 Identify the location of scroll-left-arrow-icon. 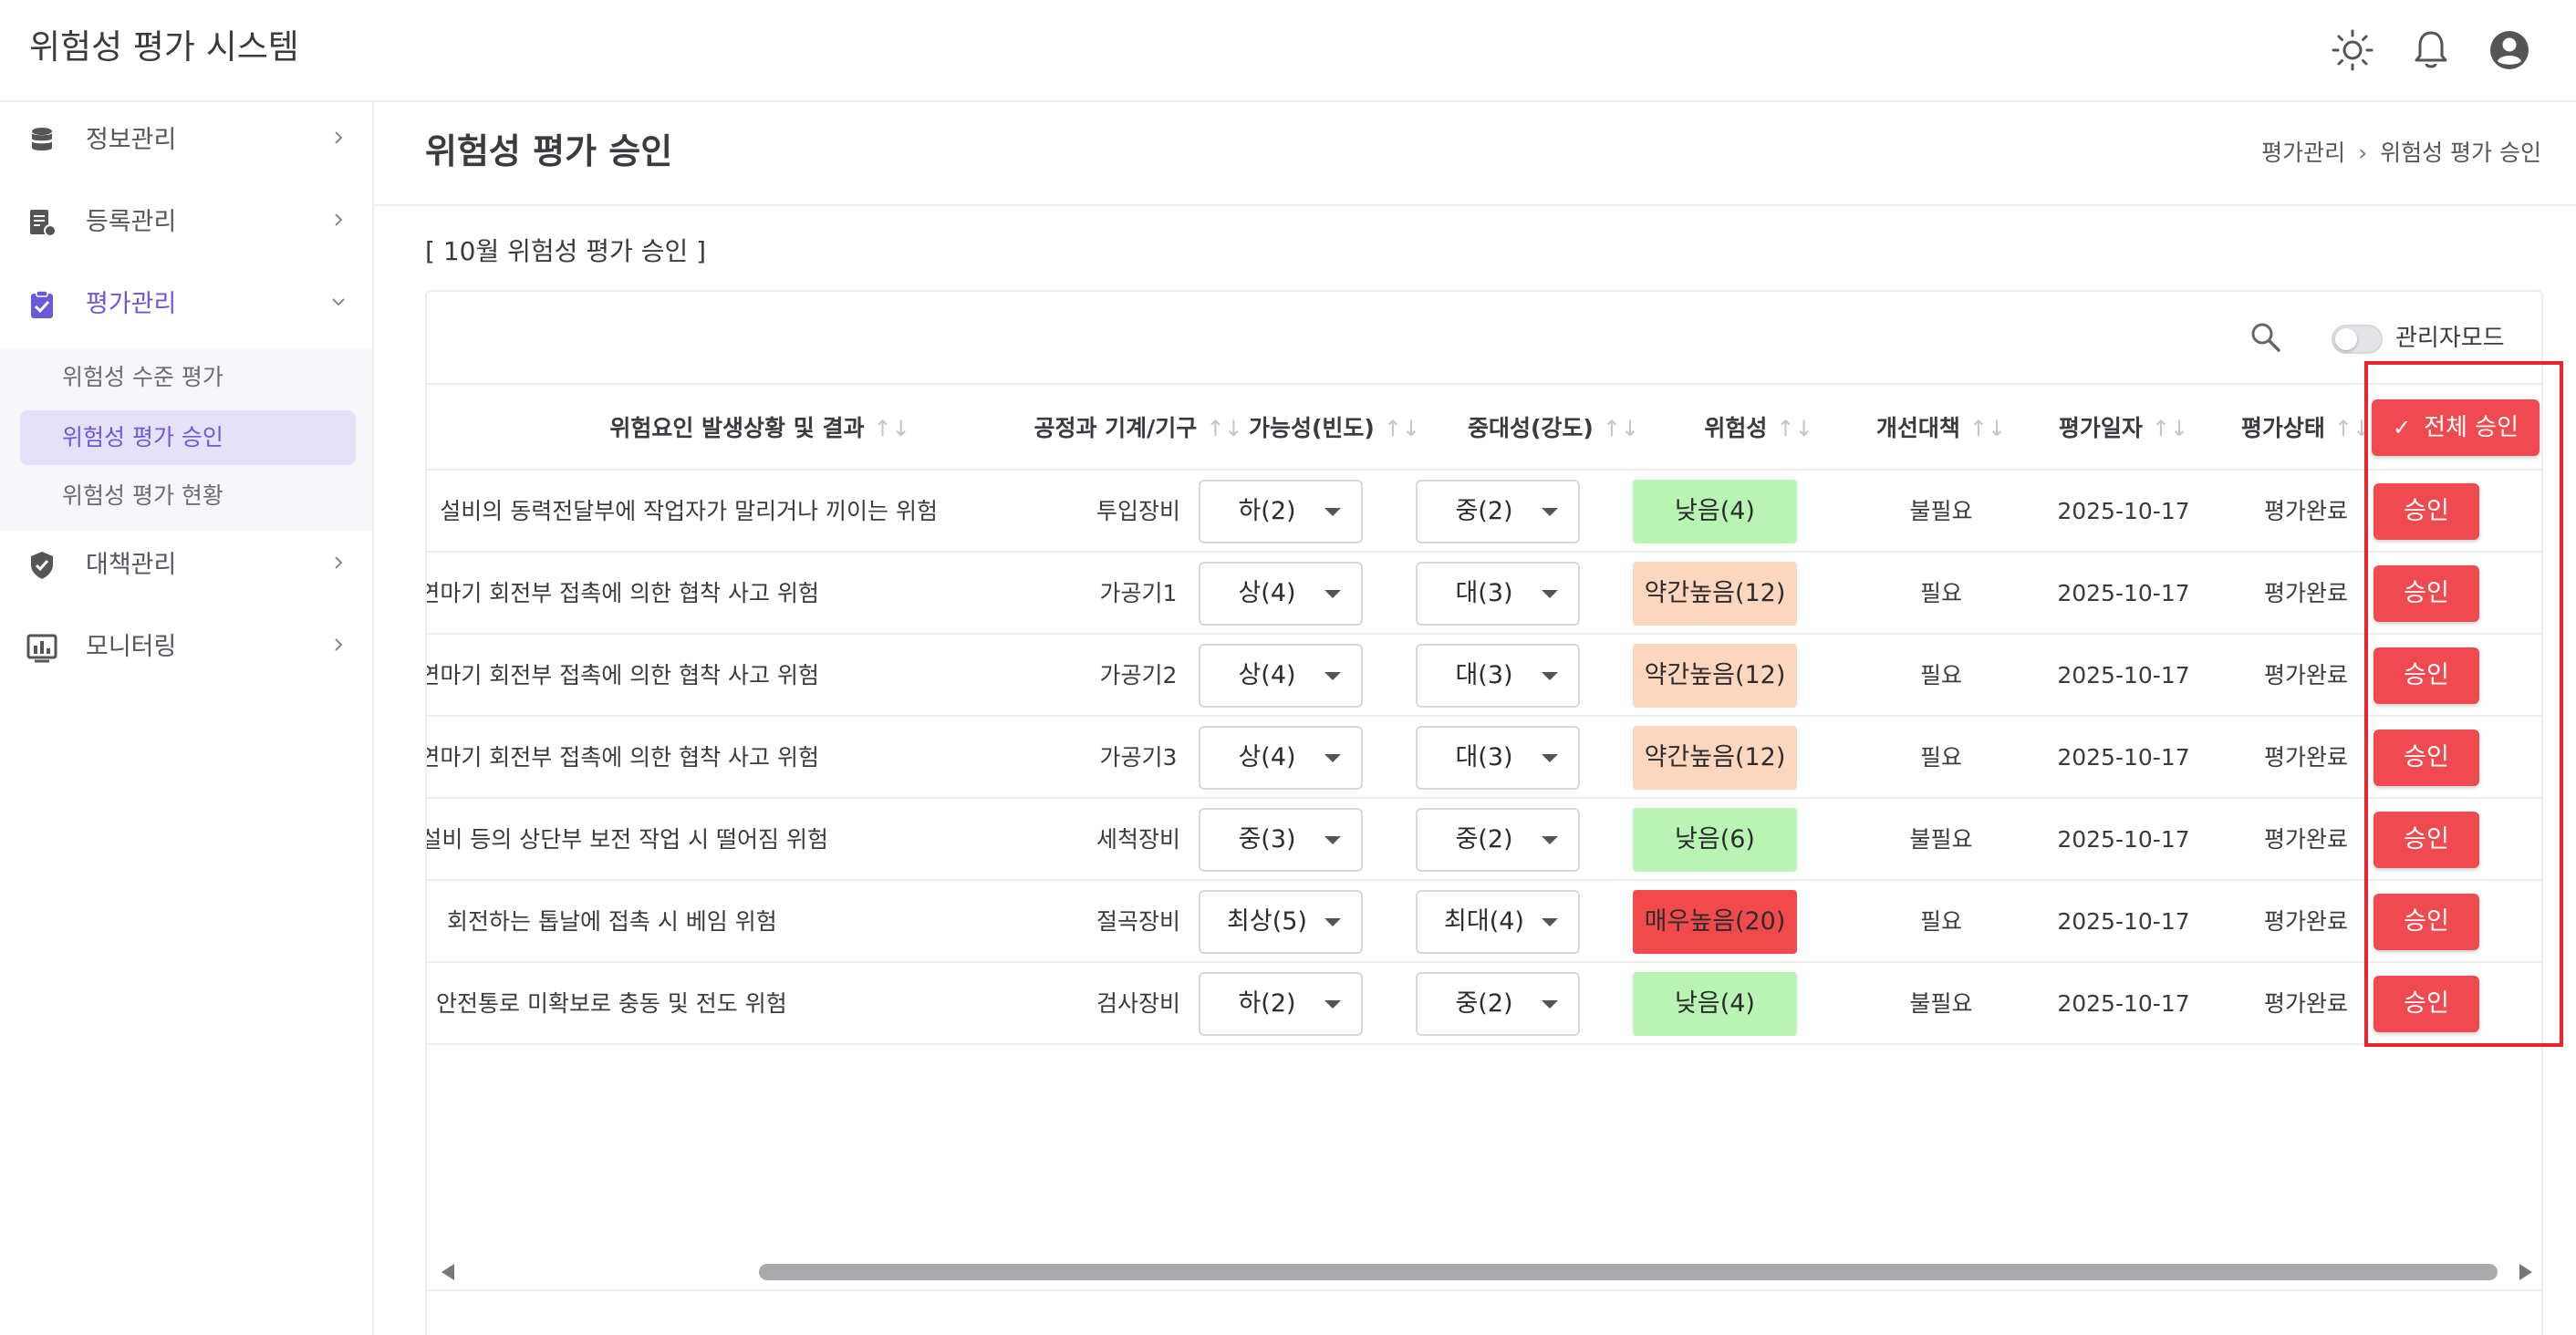
(447, 1272).